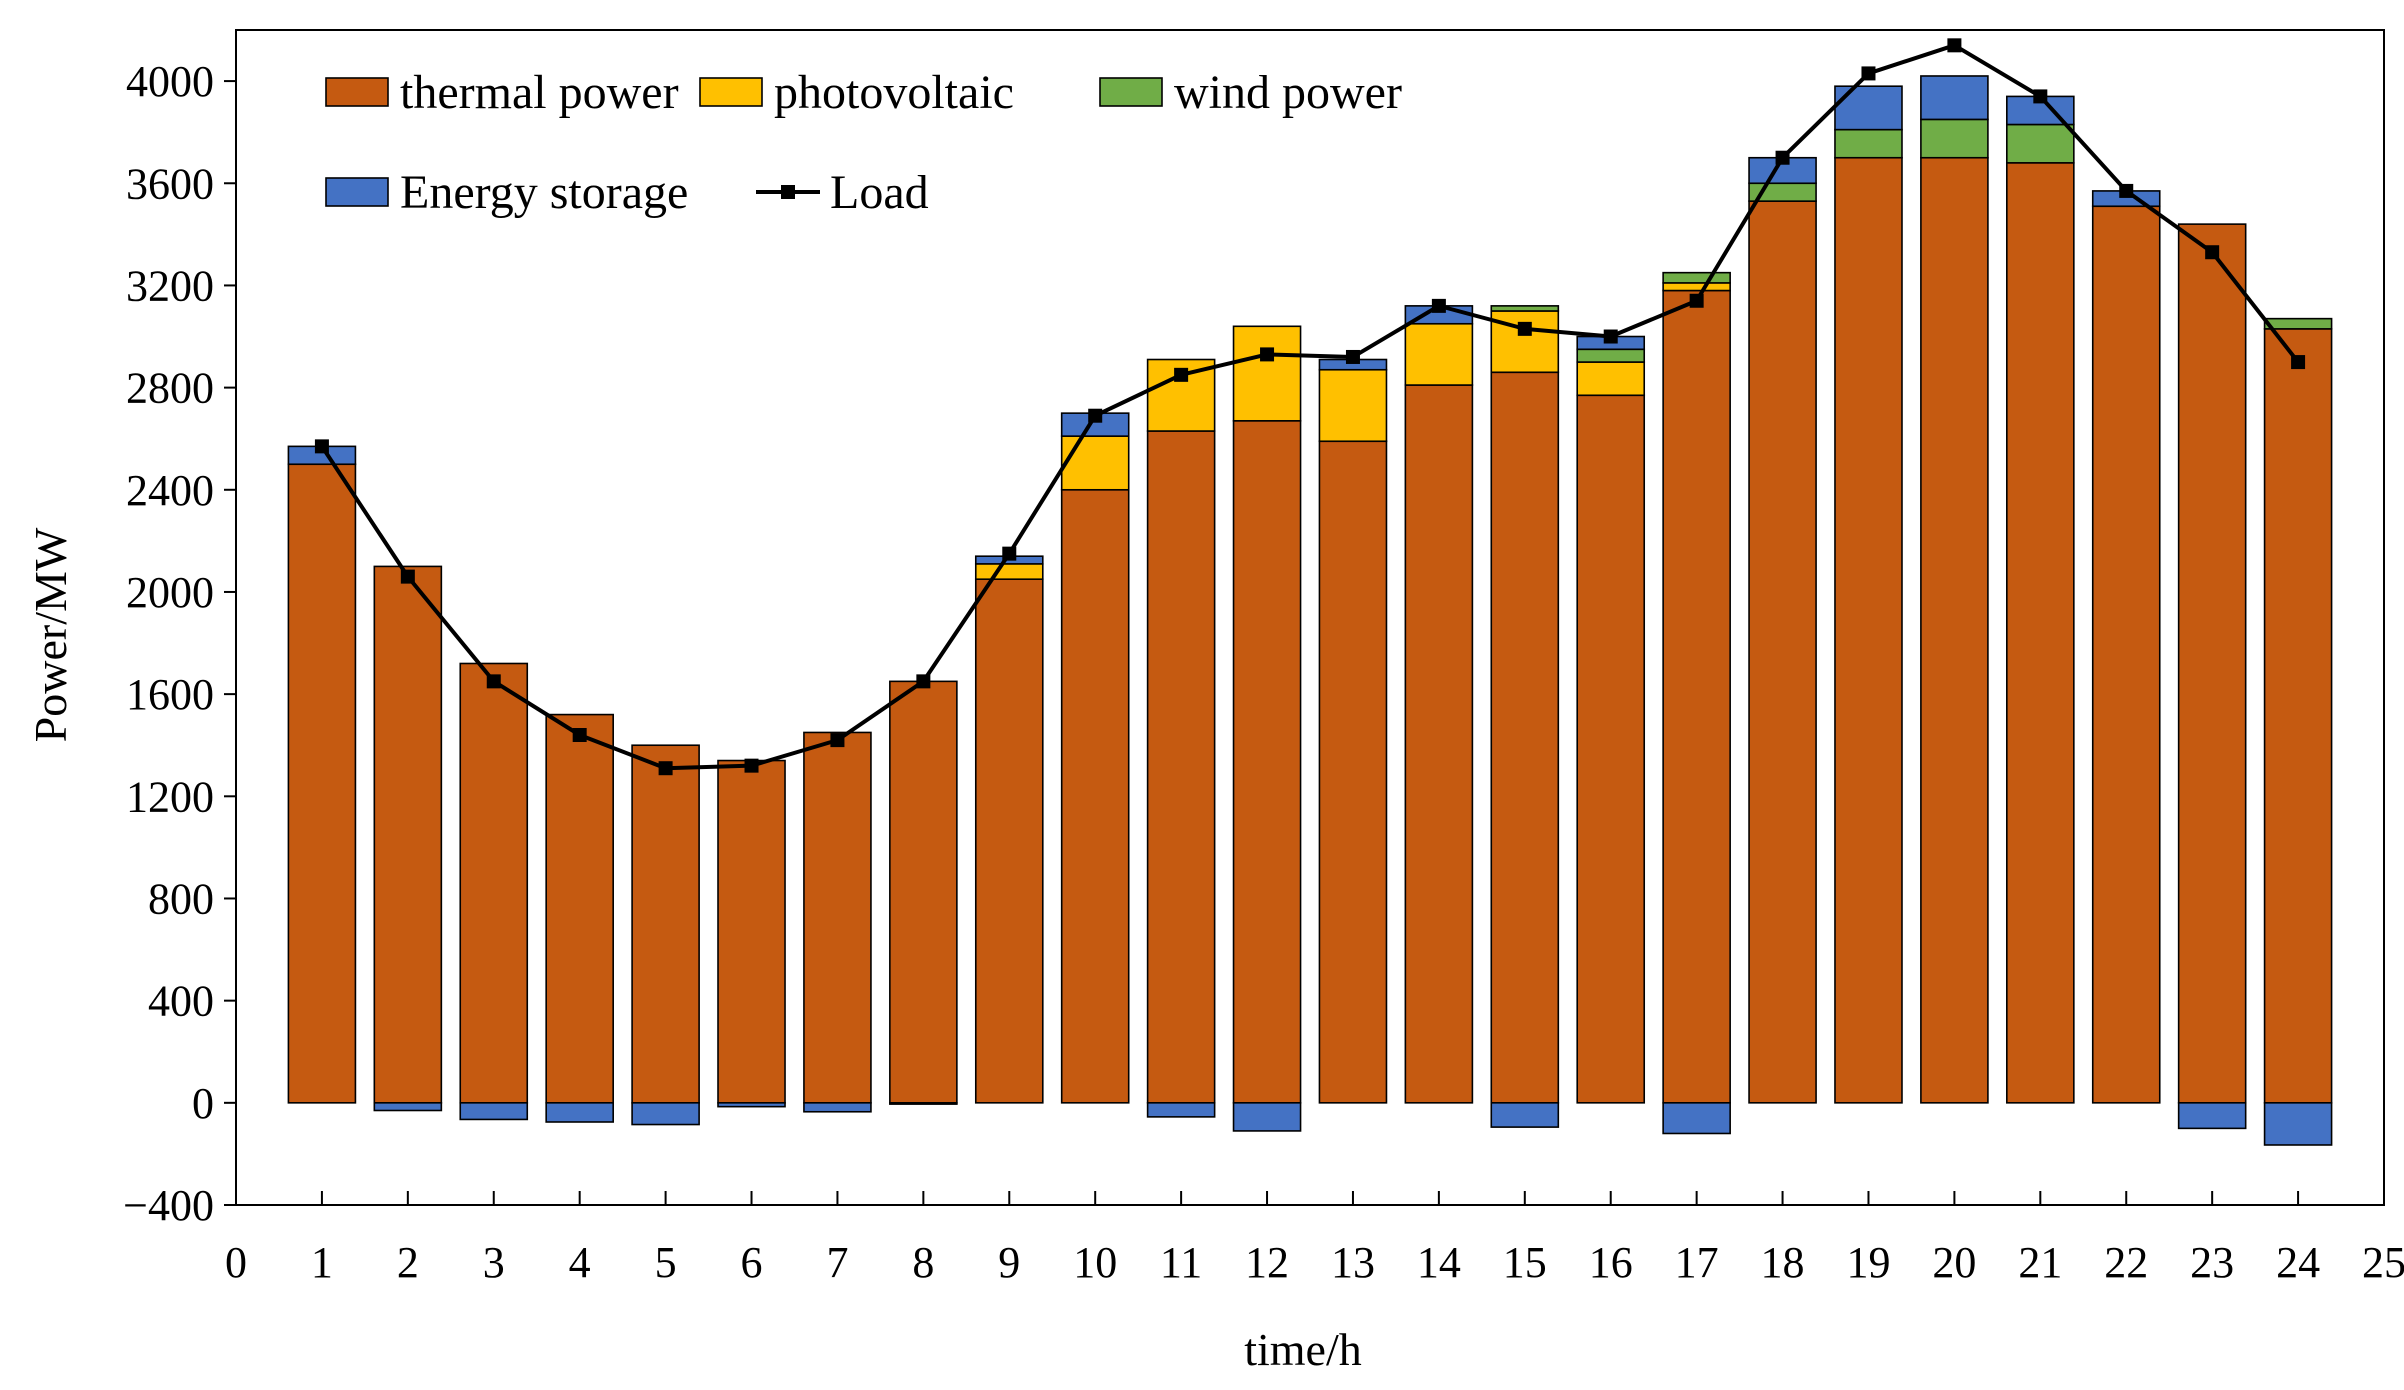 This screenshot has height=1390, width=2404. What do you see at coordinates (170, 592) in the screenshot?
I see `y-tick-label: 2000` at bounding box center [170, 592].